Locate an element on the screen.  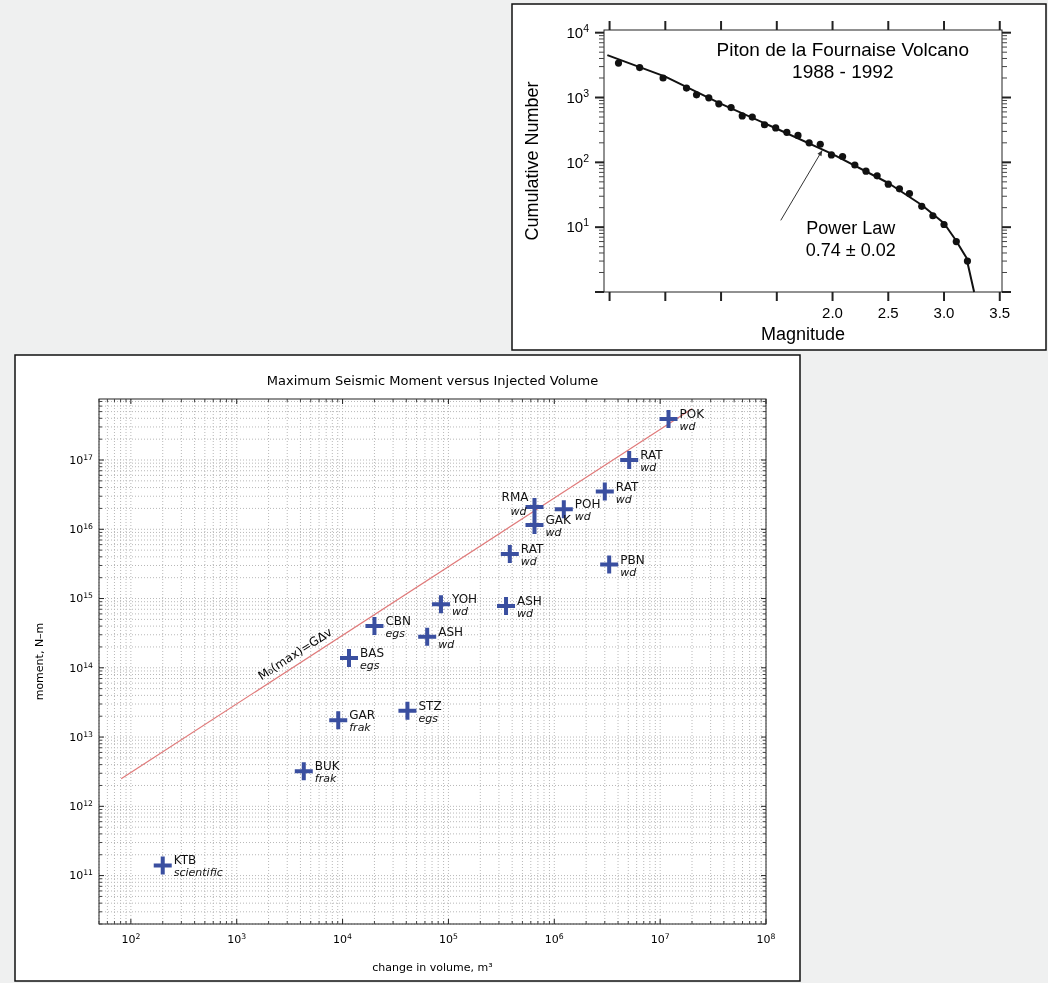
annotation: STZ is located at coordinates (430, 705).